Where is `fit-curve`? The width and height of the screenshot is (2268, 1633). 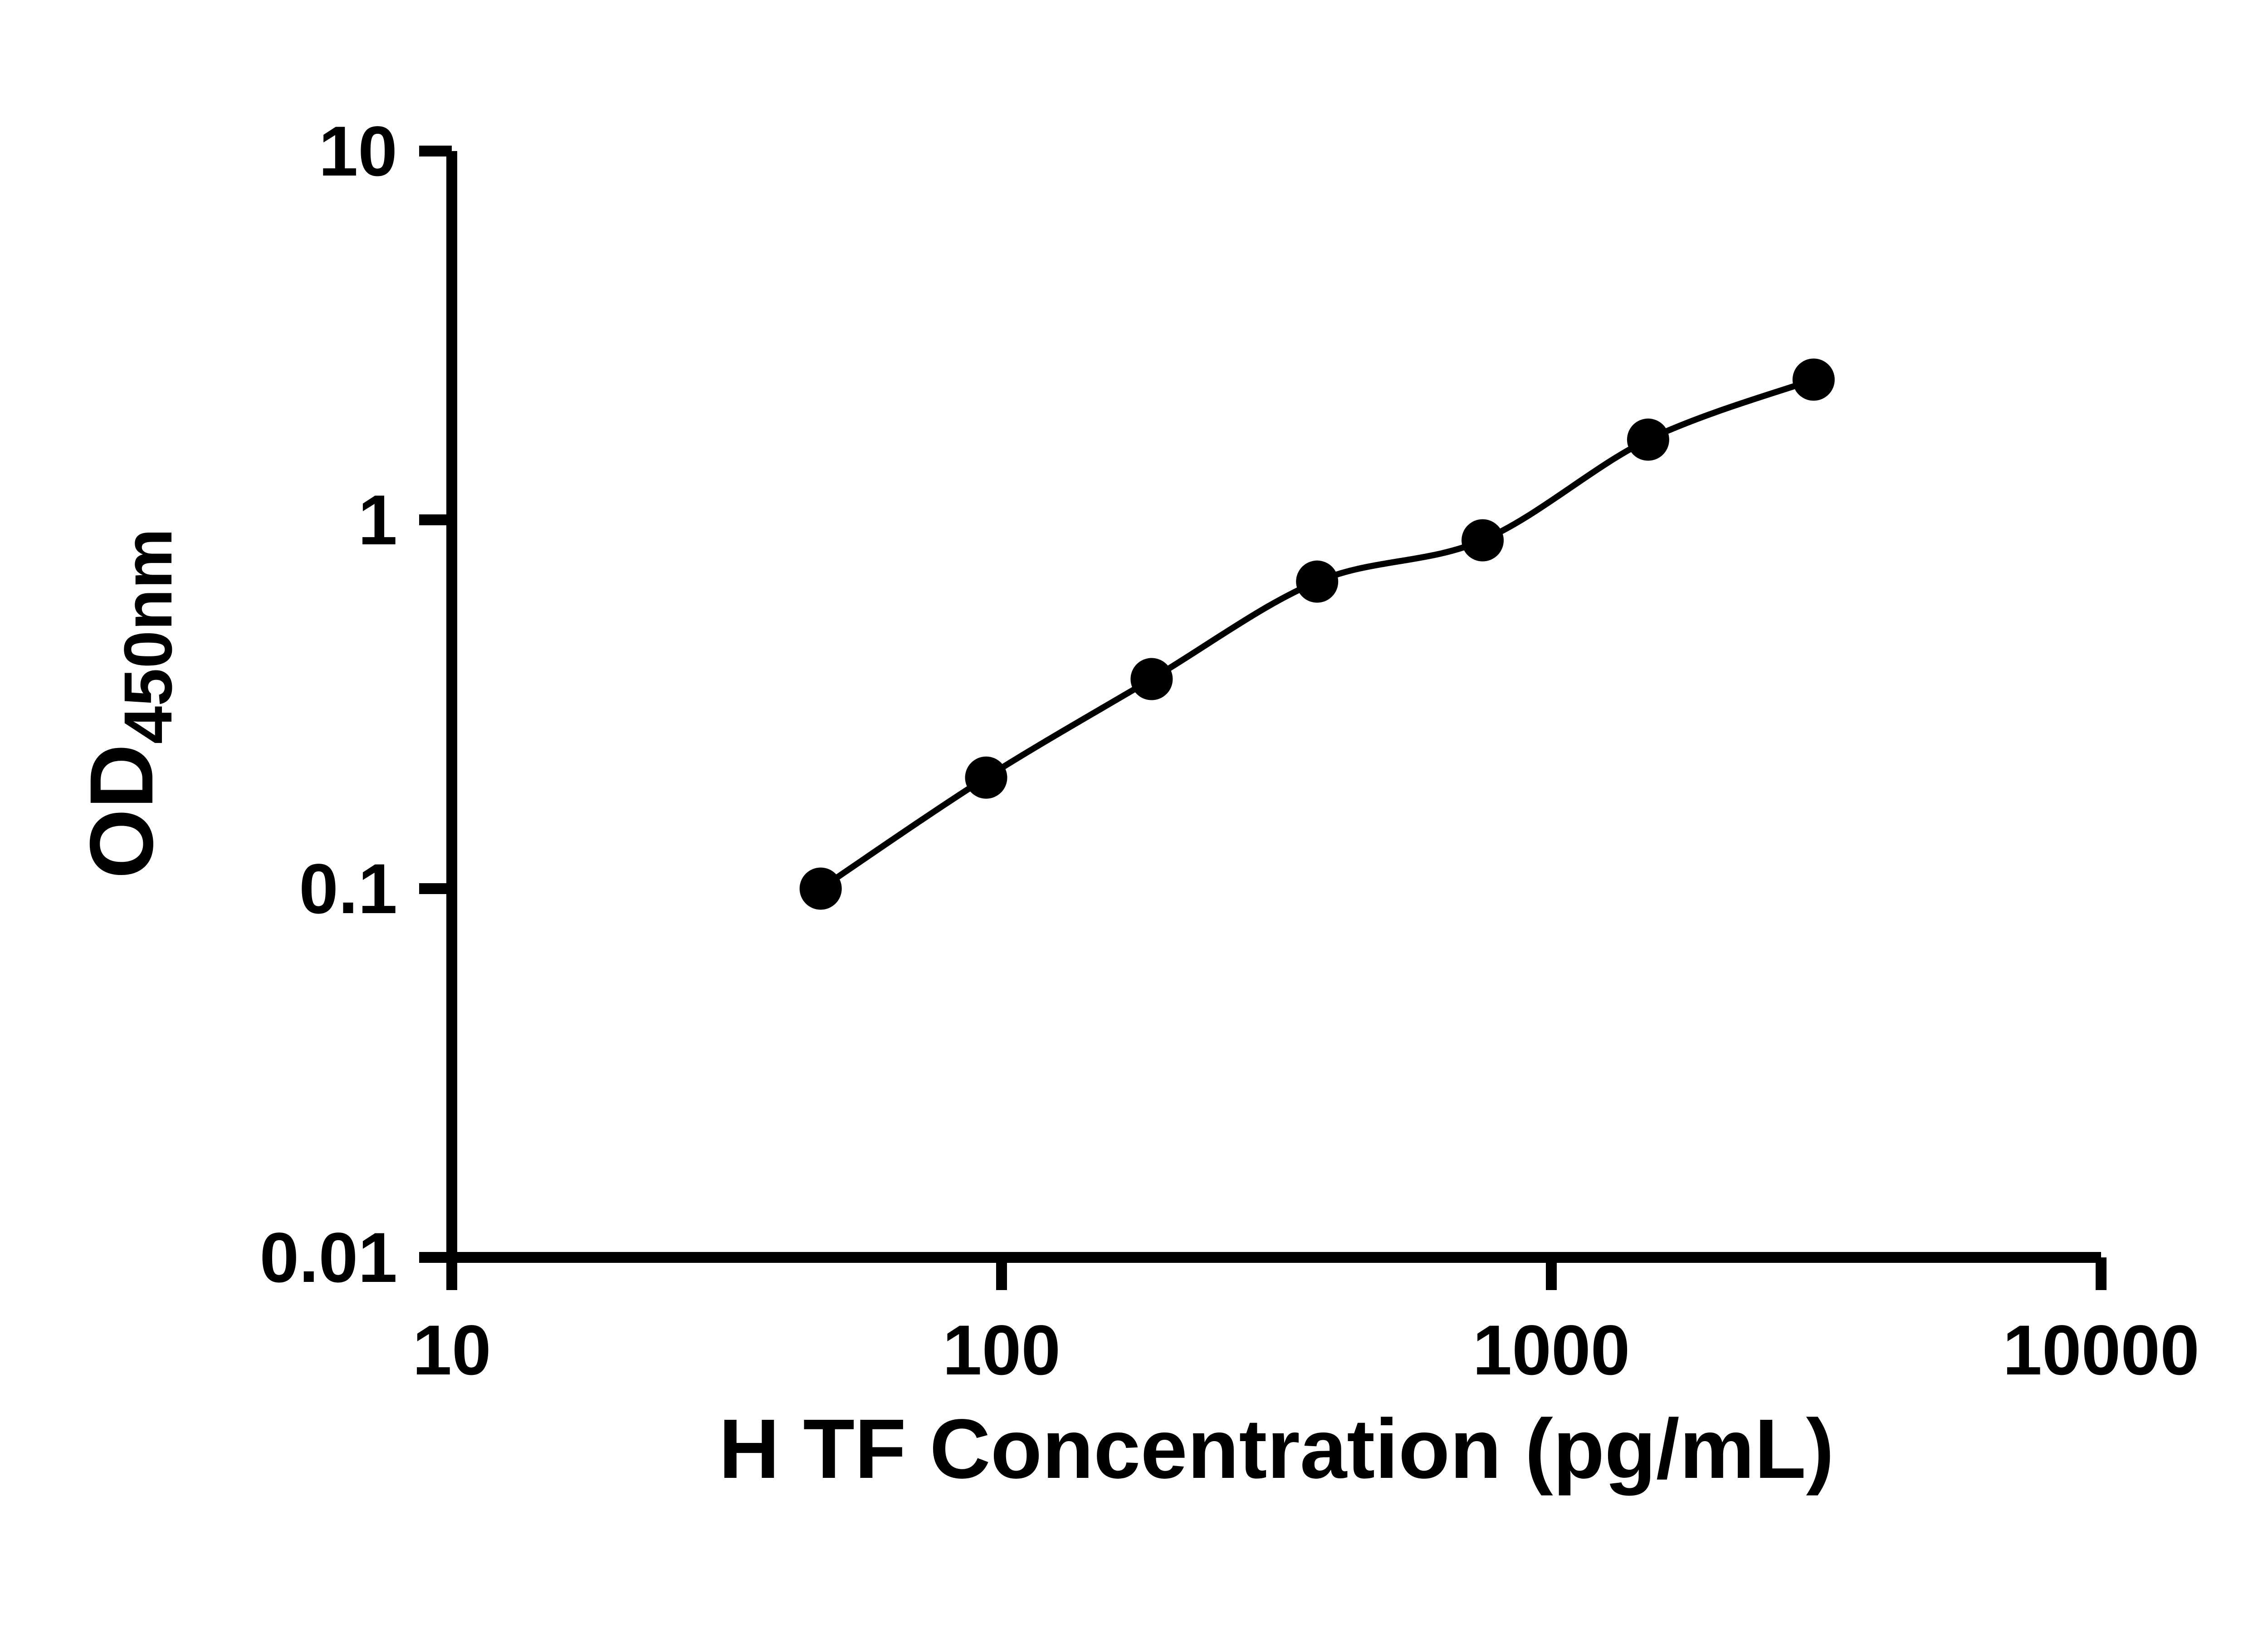
fit-curve is located at coordinates (1317, 633).